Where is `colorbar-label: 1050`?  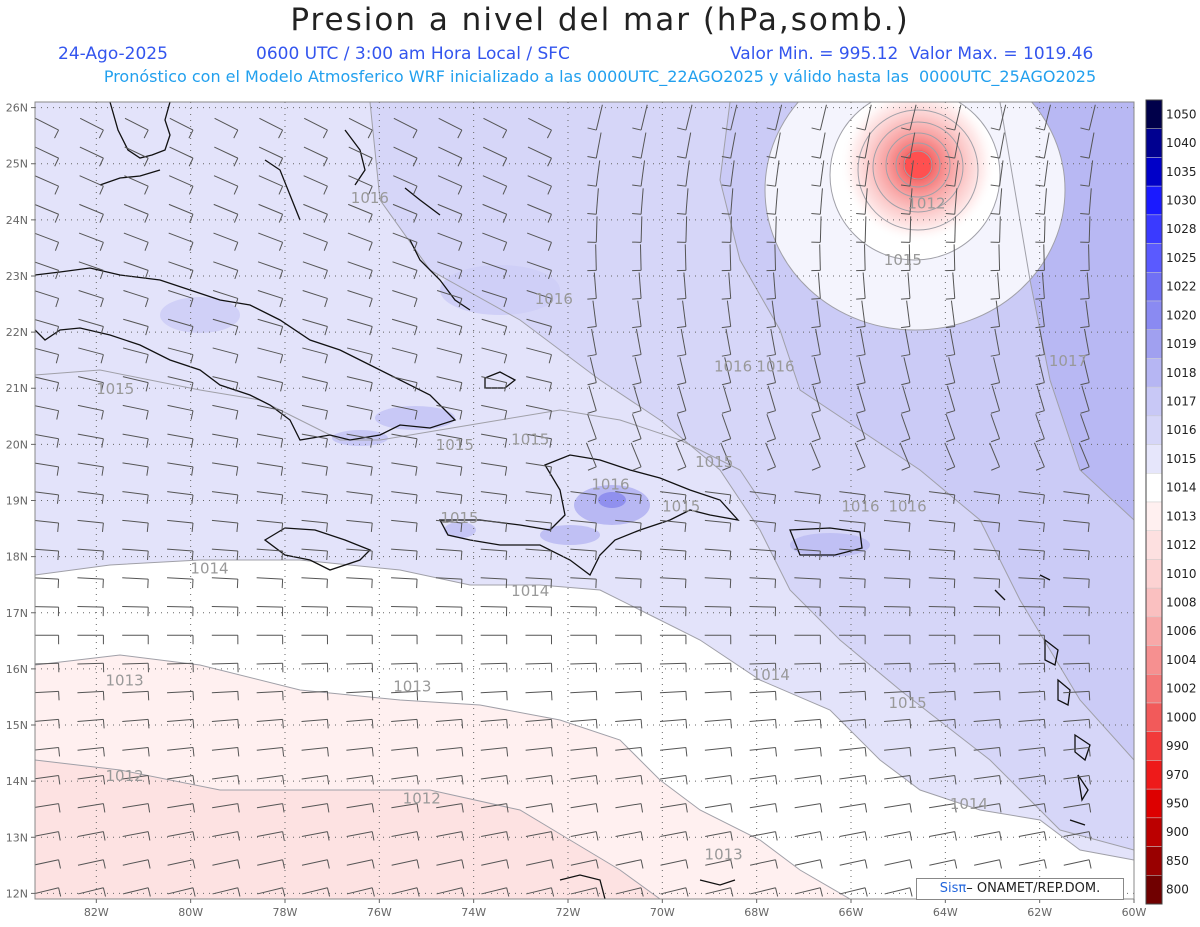
colorbar-label: 1050 is located at coordinates (1181, 114).